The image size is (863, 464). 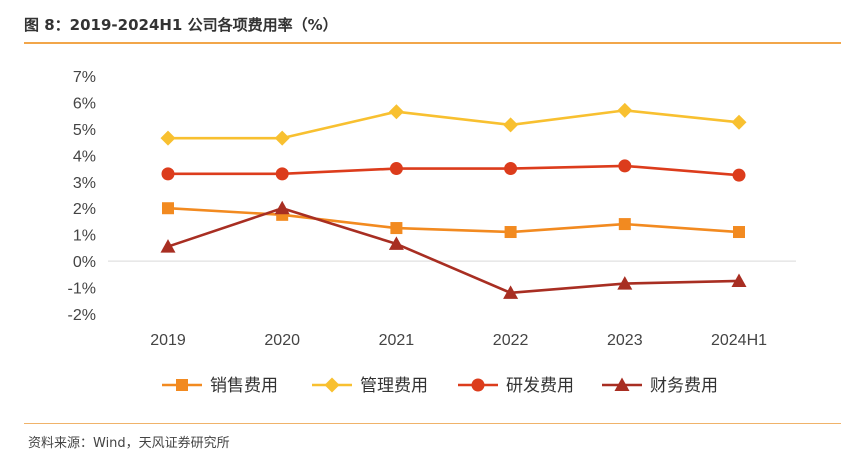 What do you see at coordinates (84, 130) in the screenshot?
I see `y-tick-label: 5%` at bounding box center [84, 130].